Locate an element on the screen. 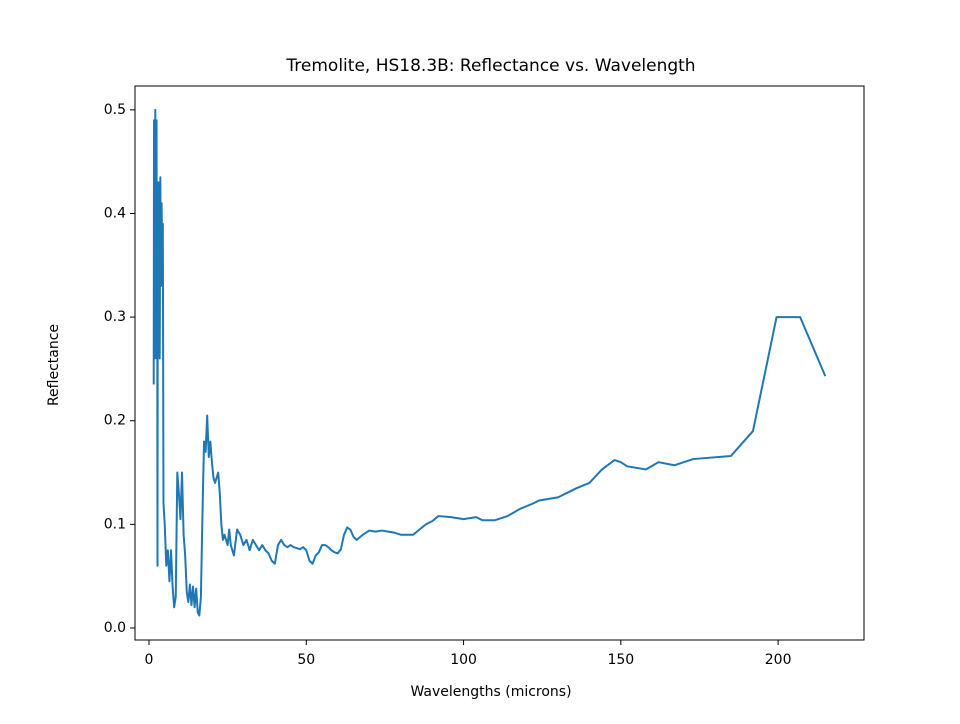  x-tick-label: 50 is located at coordinates (306, 660).